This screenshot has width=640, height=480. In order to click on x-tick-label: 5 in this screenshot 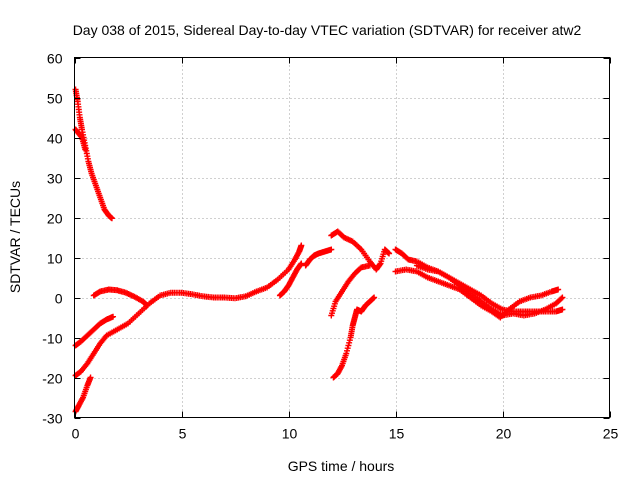, I will do `click(183, 434)`.